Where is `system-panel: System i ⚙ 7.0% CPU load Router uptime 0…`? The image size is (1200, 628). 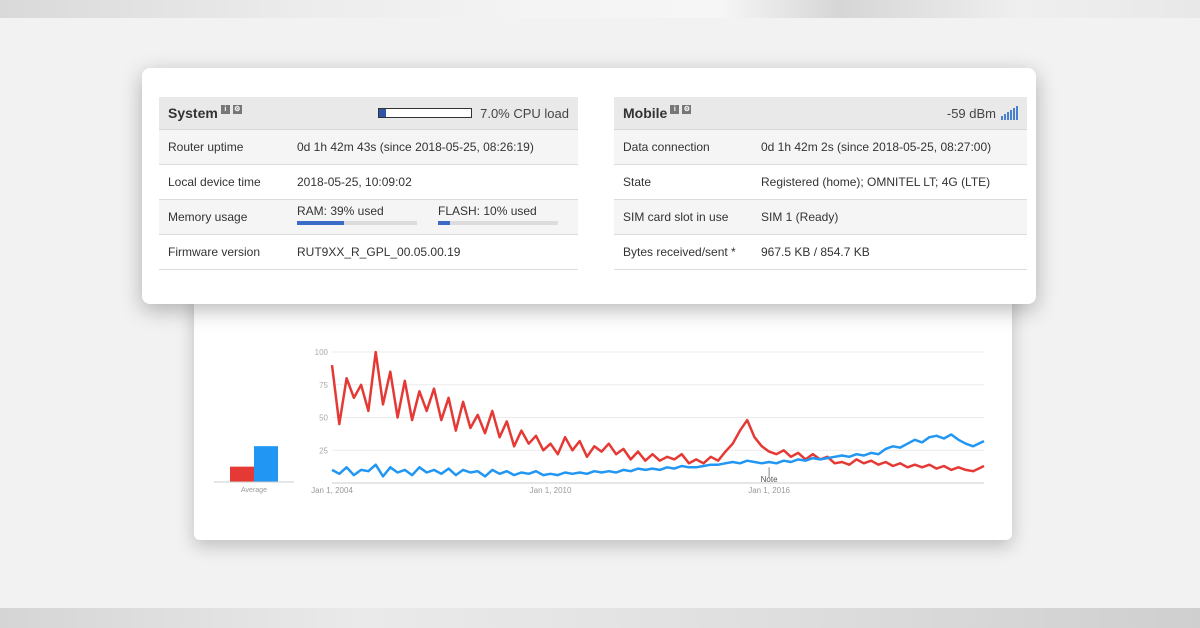
system-panel: System i ⚙ 7.0% CPU load Router uptime 0… is located at coordinates (368, 183).